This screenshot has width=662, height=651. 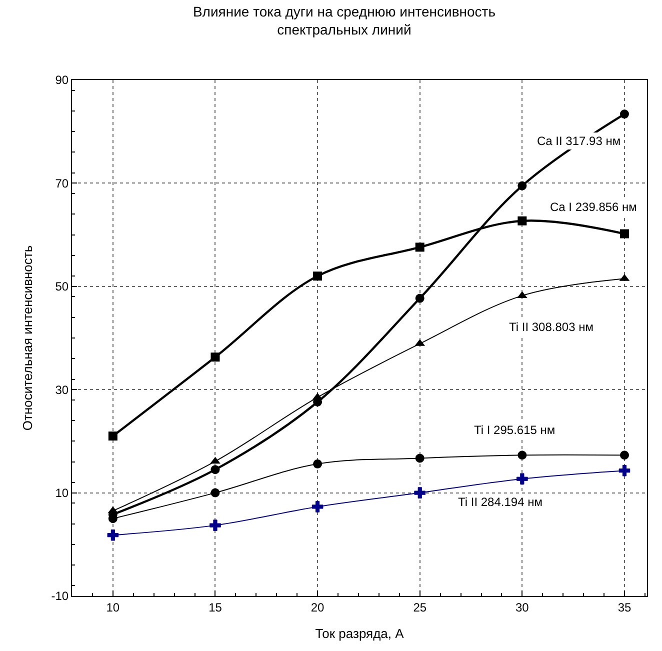 I want to click on series-label: Ca II 317.93 нм, so click(x=579, y=141).